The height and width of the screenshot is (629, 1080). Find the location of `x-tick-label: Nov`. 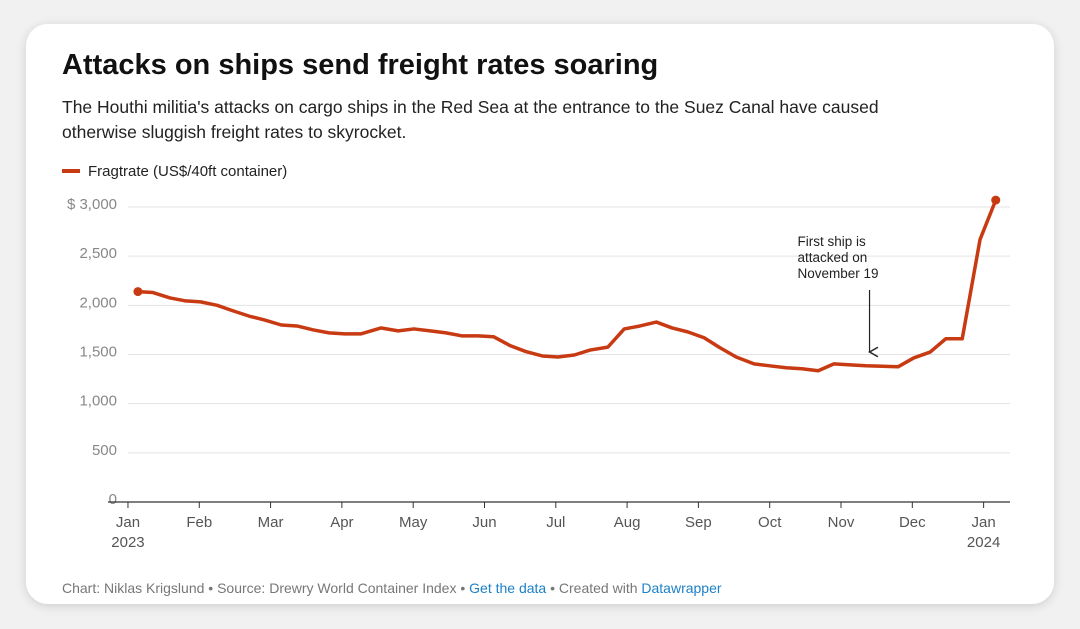

x-tick-label: Nov is located at coordinates (841, 522).